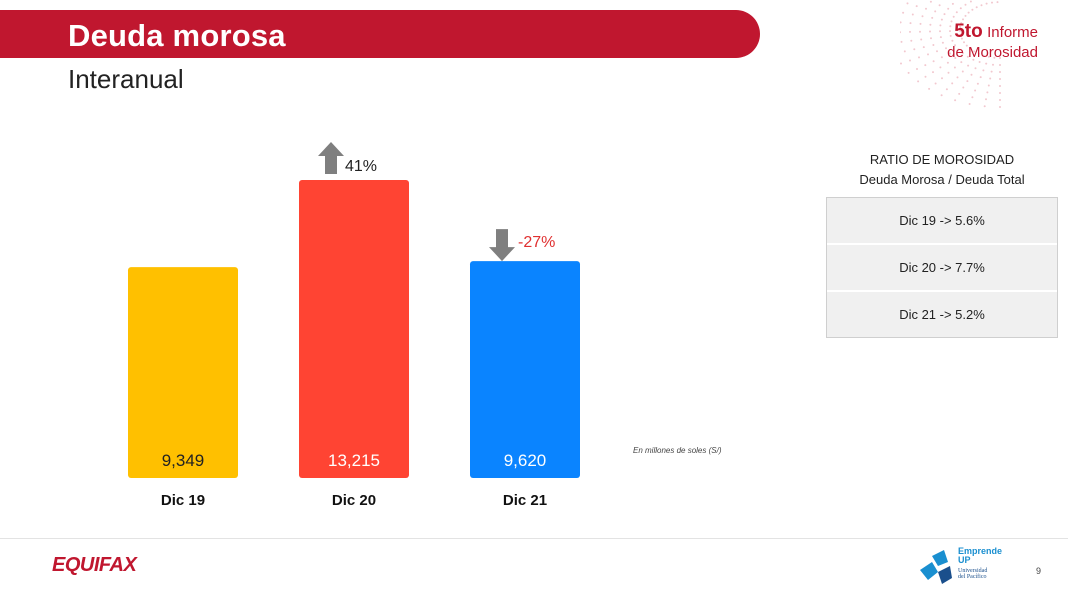 Image resolution: width=1068 pixels, height=600 pixels. What do you see at coordinates (354, 460) in the screenshot?
I see `bar-value-label: 13,215` at bounding box center [354, 460].